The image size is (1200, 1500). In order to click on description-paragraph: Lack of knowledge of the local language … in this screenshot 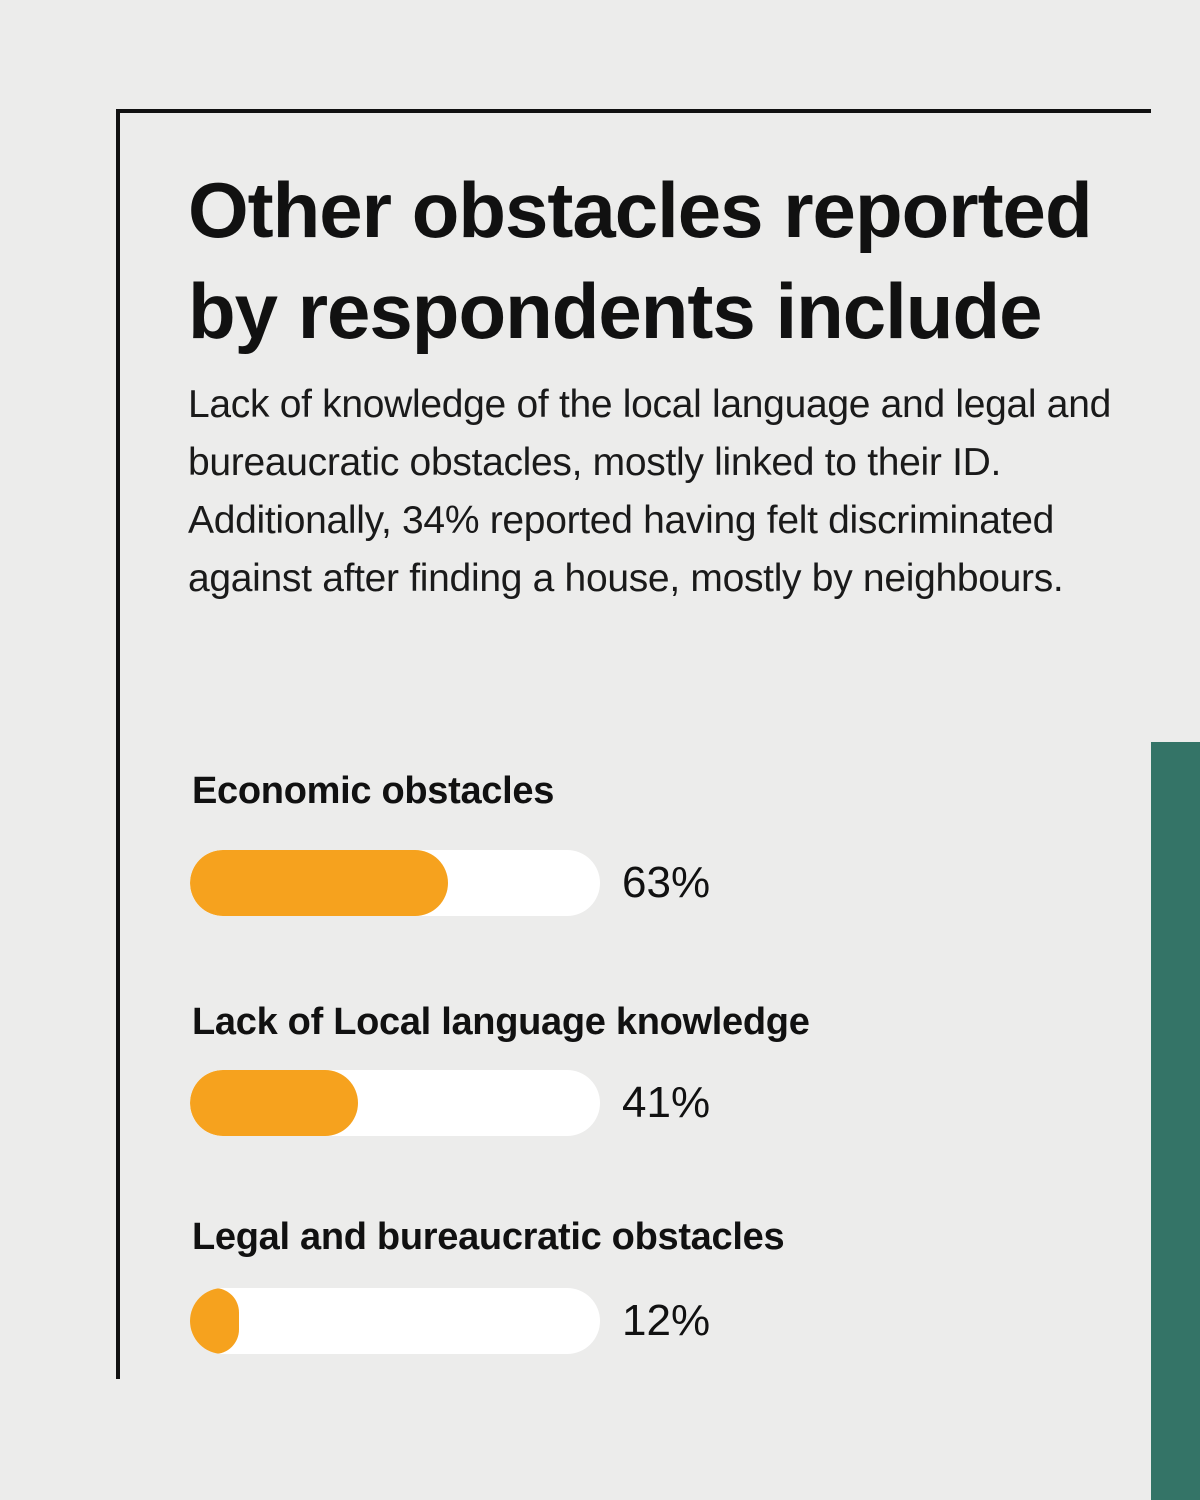, I will do `click(649, 491)`.